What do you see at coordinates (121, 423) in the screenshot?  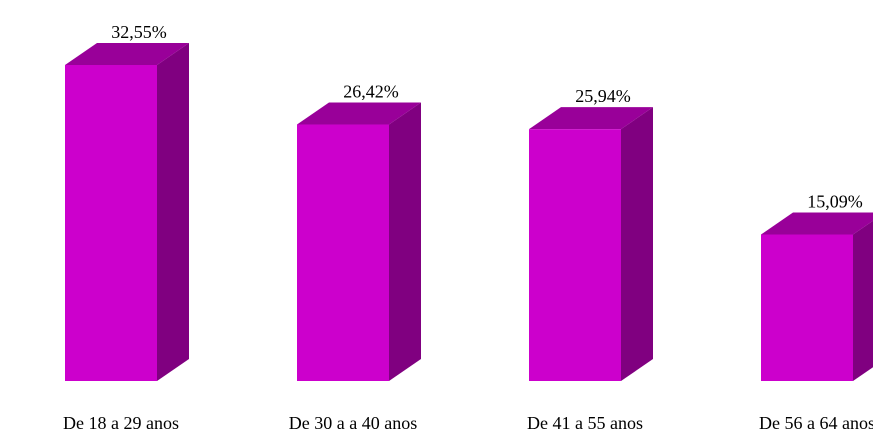 I see `category-label-1: De 18 a 29 anos` at bounding box center [121, 423].